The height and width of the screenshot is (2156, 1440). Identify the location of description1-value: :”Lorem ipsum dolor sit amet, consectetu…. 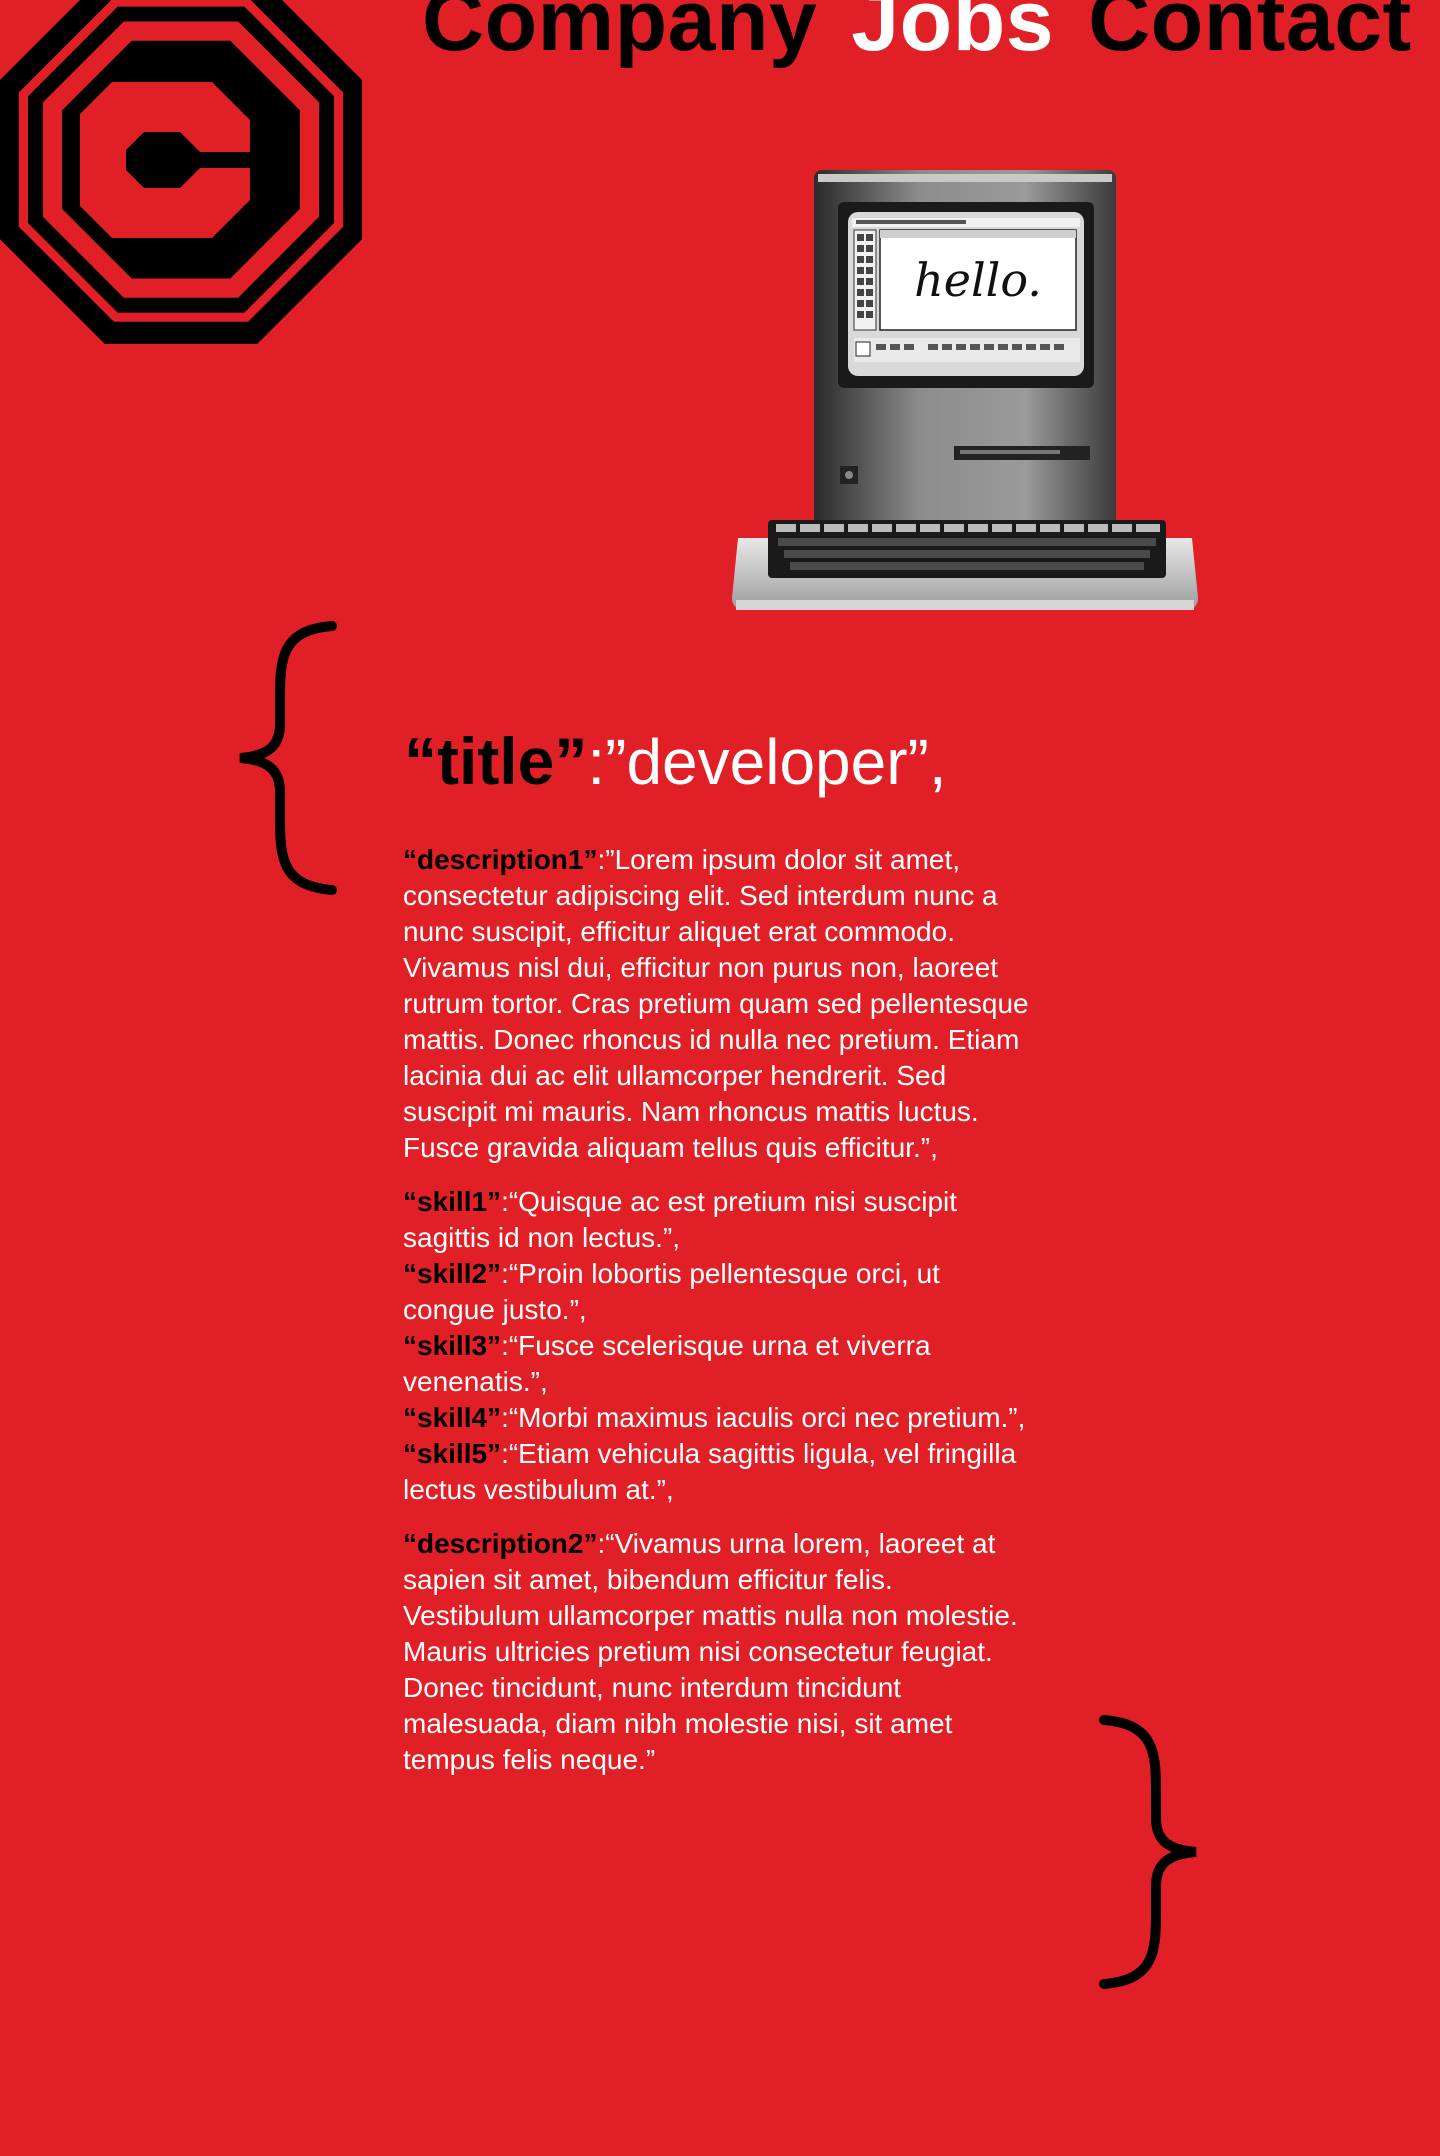
(716, 1003).